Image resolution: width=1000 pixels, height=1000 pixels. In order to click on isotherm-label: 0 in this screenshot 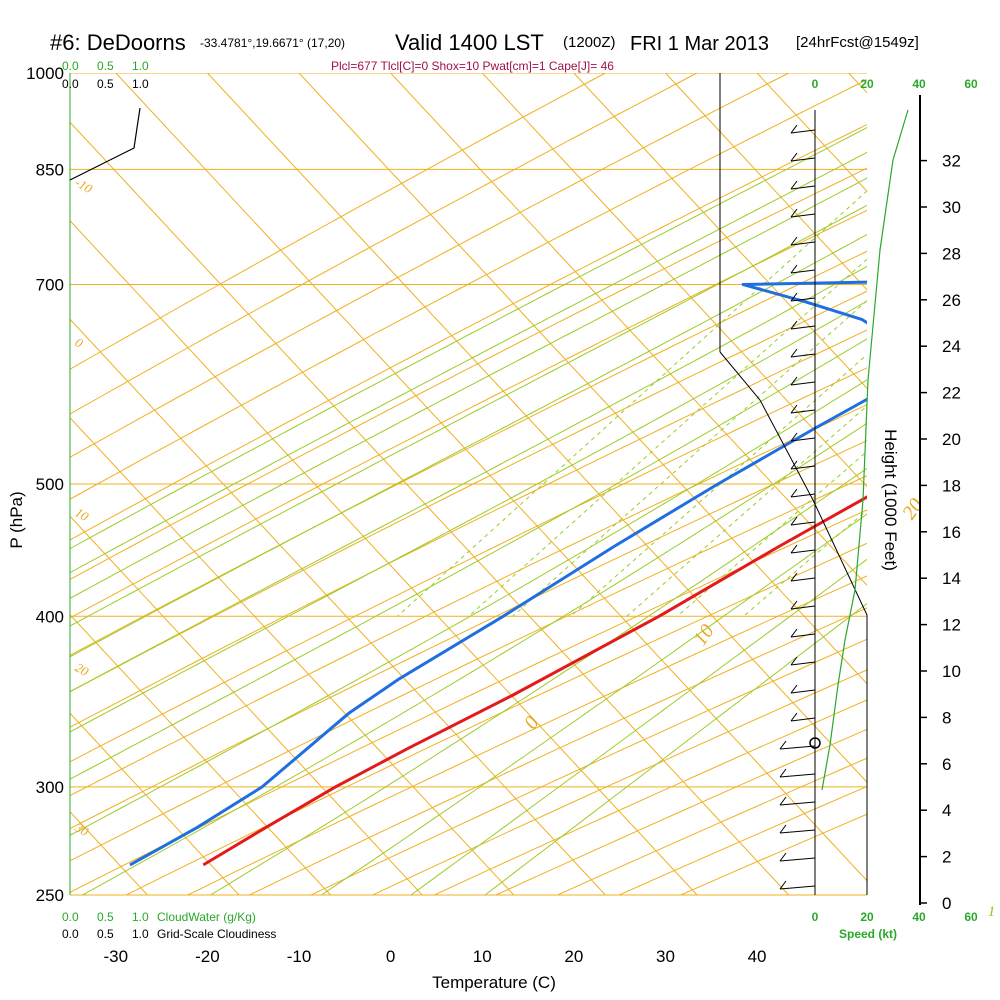, I will do `click(532, 722)`.